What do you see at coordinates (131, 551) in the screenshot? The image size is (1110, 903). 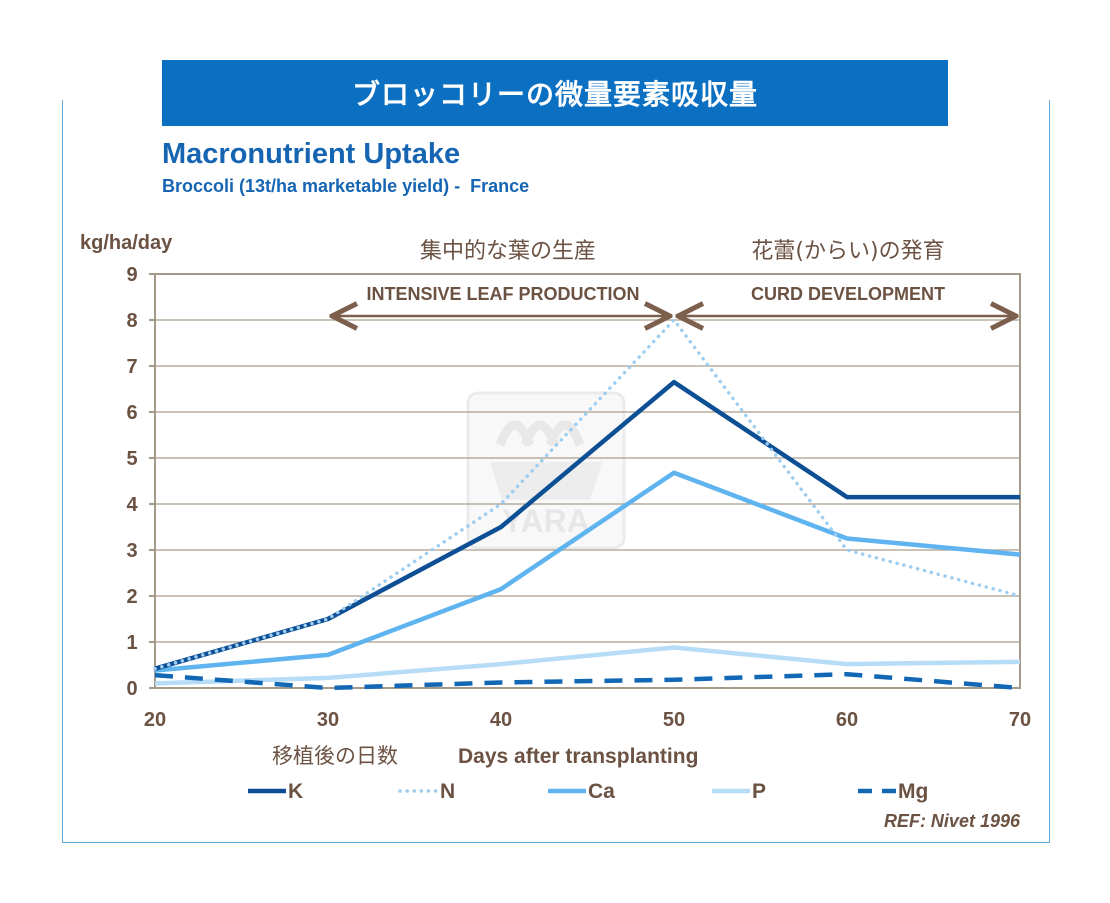 I see `y-tick-label: 3` at bounding box center [131, 551].